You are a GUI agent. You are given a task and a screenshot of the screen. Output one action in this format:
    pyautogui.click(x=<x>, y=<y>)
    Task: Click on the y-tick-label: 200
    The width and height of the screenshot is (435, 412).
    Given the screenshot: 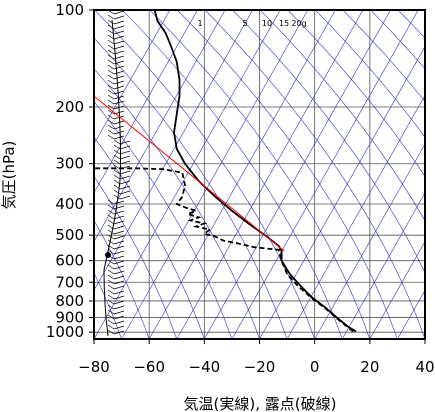 What is the action you would take?
    pyautogui.click(x=69, y=107)
    